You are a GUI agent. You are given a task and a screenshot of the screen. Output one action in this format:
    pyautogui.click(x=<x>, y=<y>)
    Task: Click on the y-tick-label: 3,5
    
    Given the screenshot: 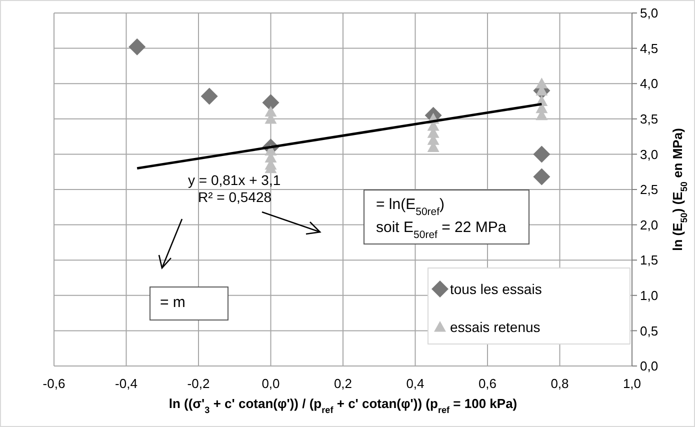 What is the action you would take?
    pyautogui.click(x=649, y=118)
    